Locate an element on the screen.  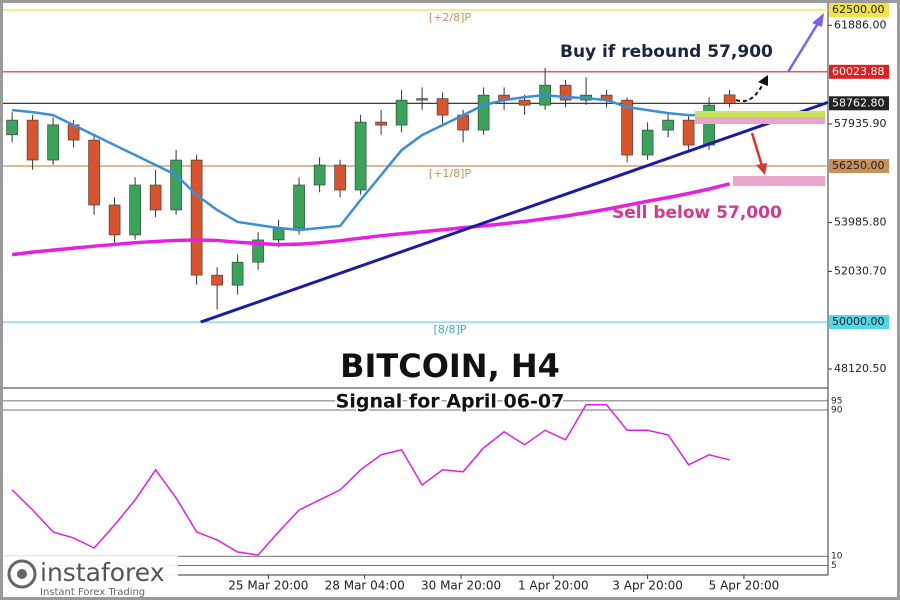
annotation: Buy if rebound 57,900 is located at coordinates (666, 52).